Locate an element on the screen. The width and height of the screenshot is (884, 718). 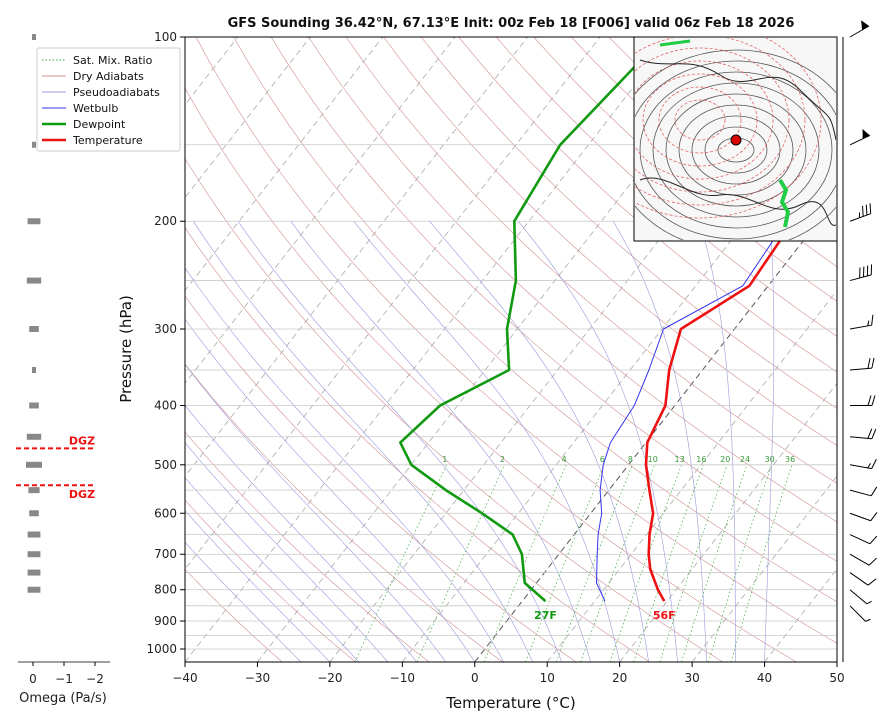
omega-tick-label: −2 is located at coordinates (95, 679).